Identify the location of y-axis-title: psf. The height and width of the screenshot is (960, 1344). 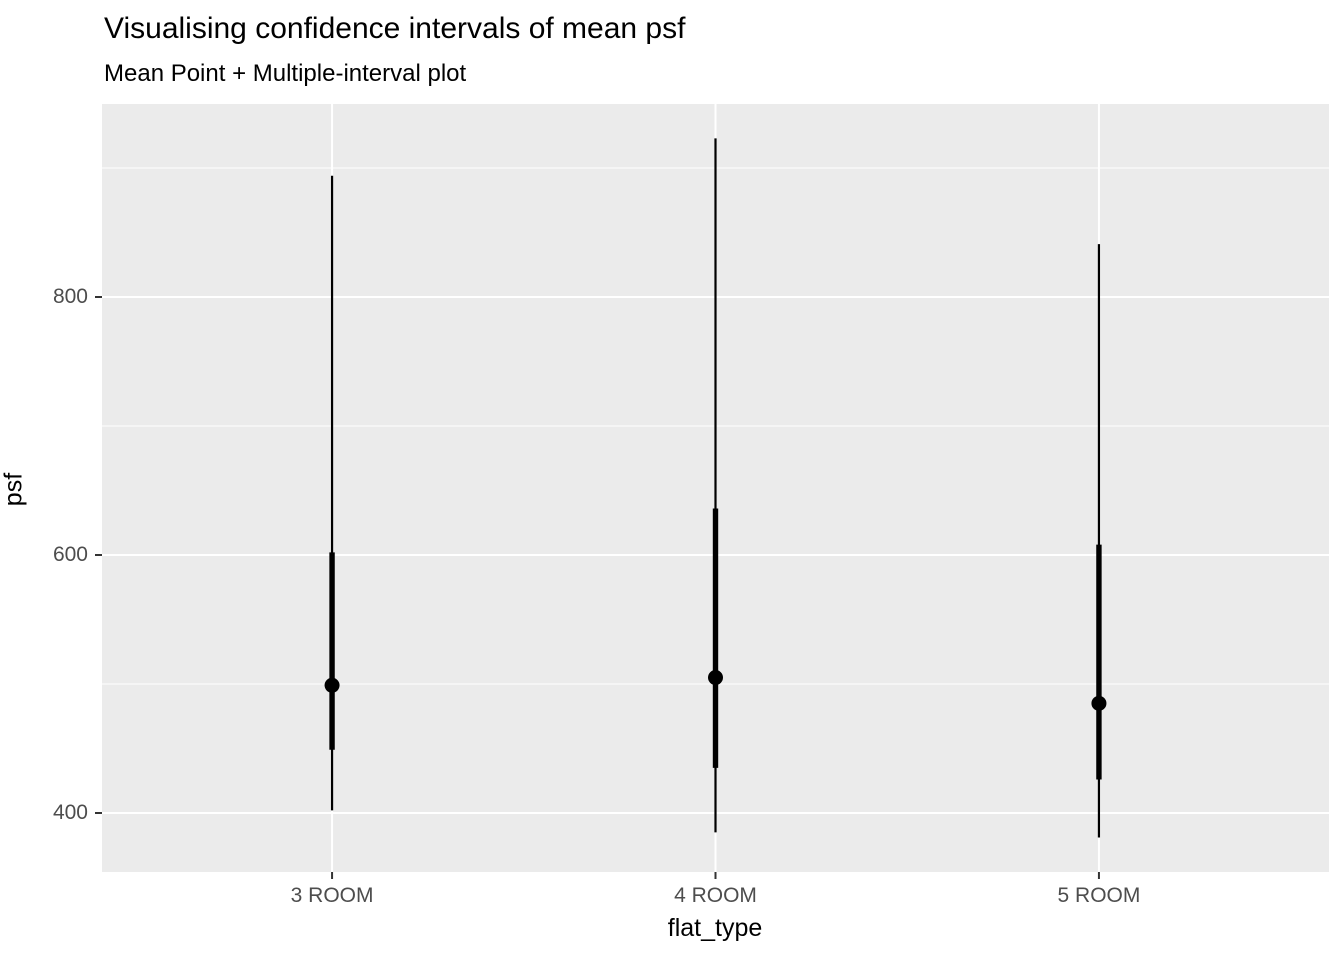
(14, 489).